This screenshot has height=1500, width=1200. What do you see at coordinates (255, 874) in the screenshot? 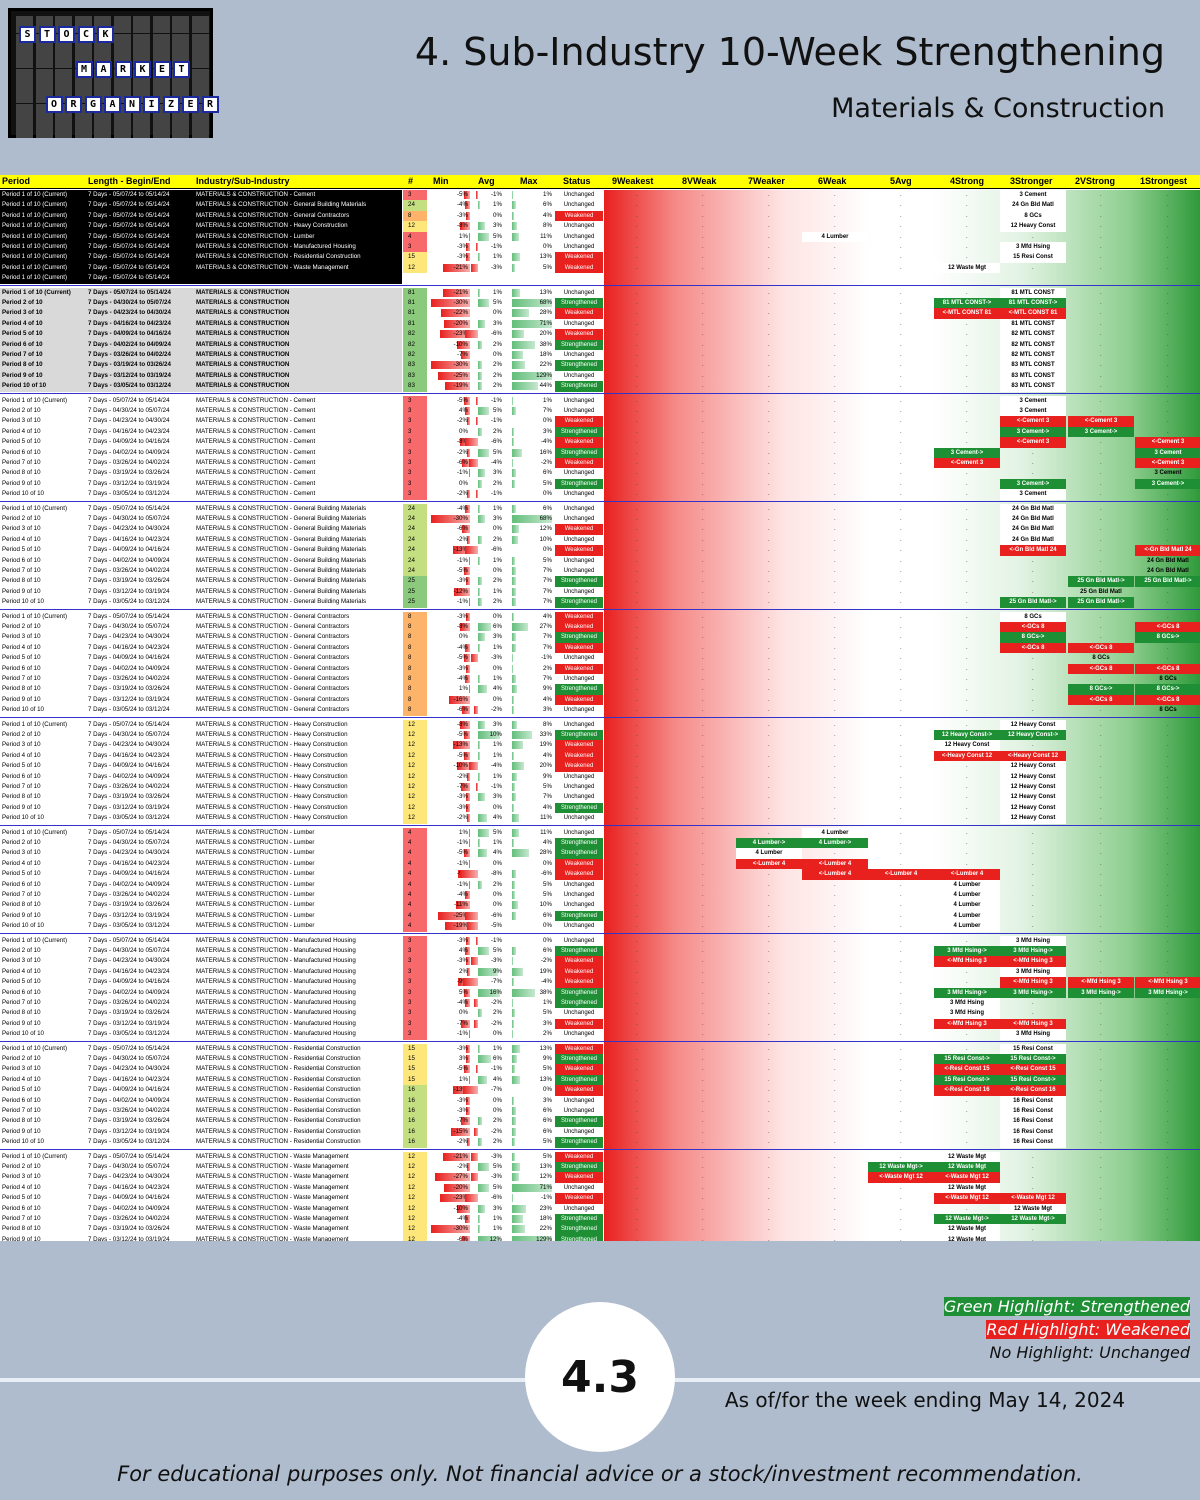
I see `row-text: MATERIALS & CONSTRUCTION - Lumber` at bounding box center [255, 874].